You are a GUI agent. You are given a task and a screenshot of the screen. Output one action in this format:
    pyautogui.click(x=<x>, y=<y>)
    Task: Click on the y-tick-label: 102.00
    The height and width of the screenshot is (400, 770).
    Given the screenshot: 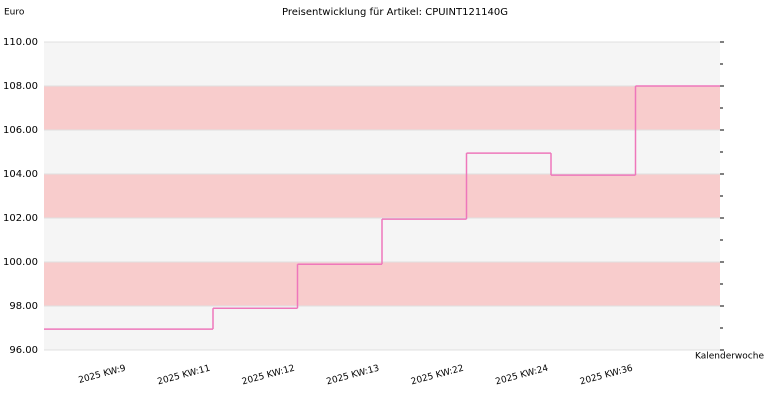 What is the action you would take?
    pyautogui.click(x=20, y=218)
    